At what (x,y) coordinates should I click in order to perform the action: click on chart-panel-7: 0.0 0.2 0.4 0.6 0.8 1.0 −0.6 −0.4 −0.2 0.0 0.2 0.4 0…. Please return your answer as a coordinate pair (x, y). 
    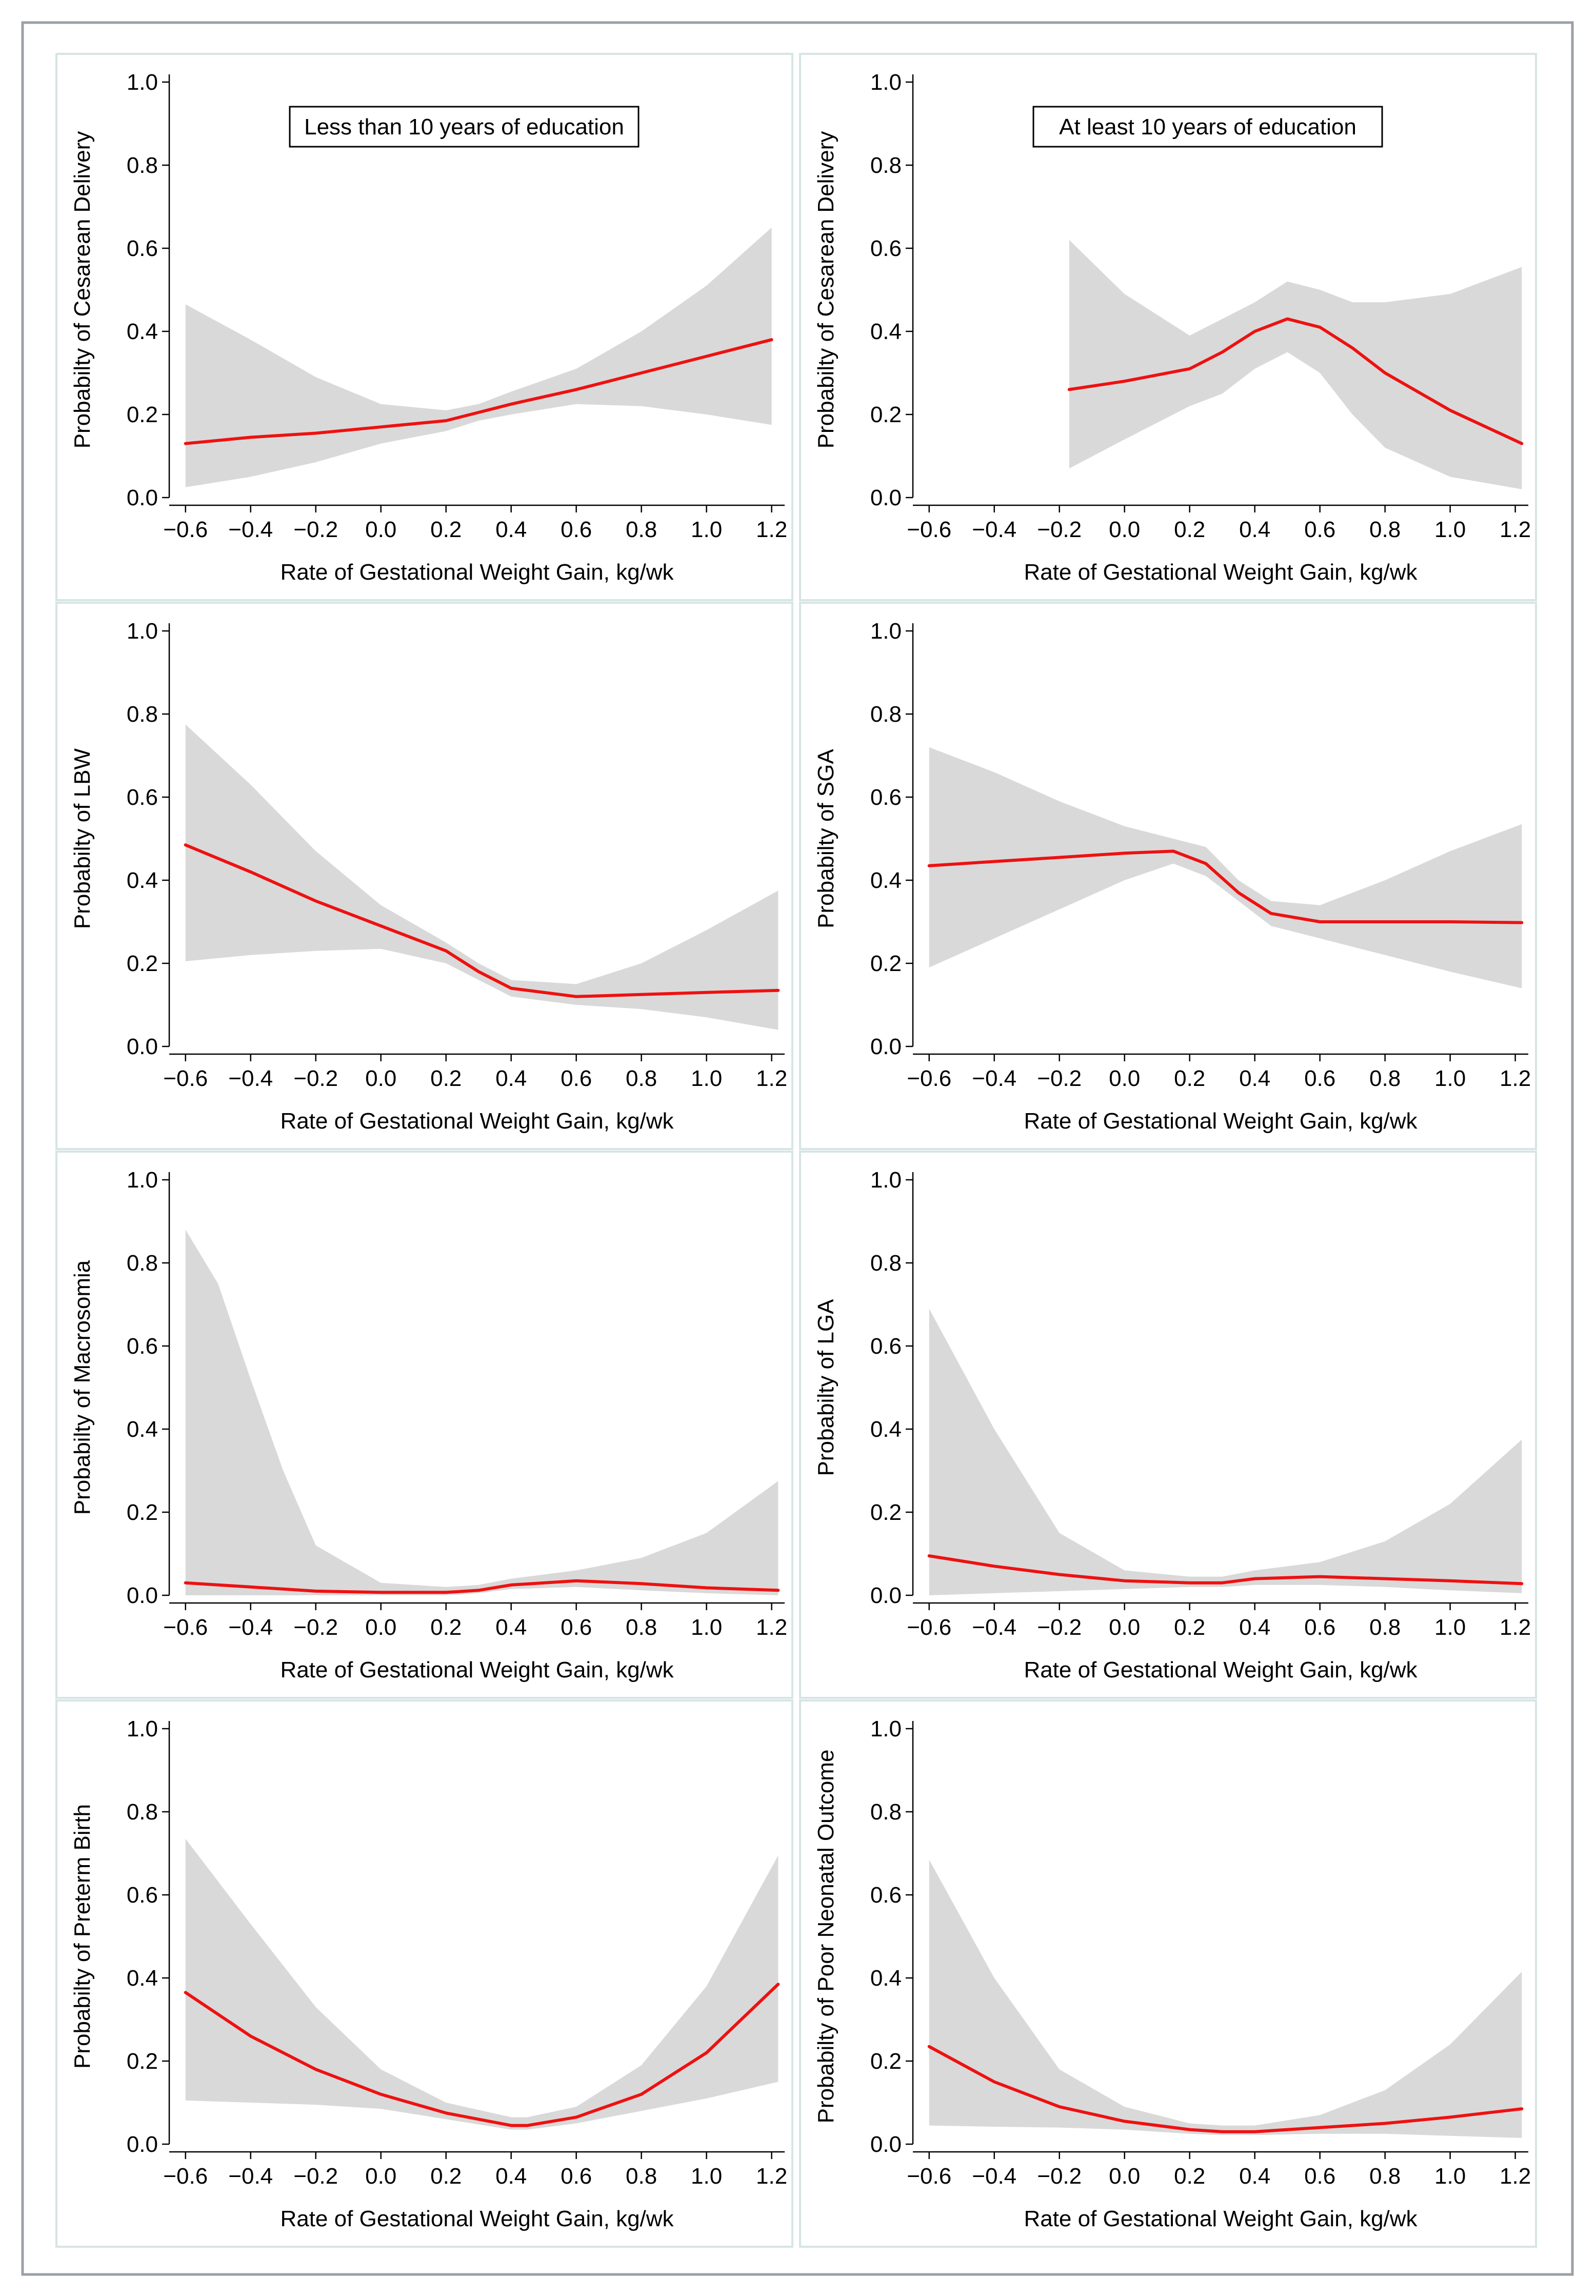
    Looking at the image, I should click on (424, 1974).